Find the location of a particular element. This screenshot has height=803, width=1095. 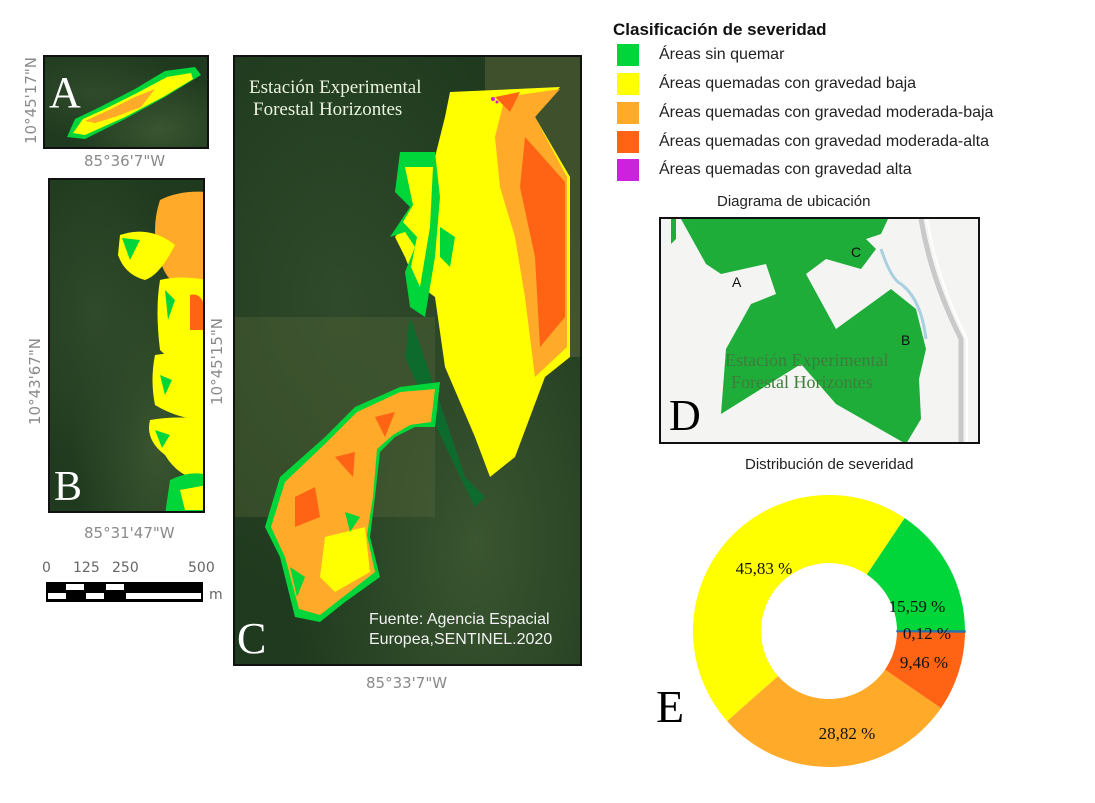

panel-letter-e: E is located at coordinates (670, 706).